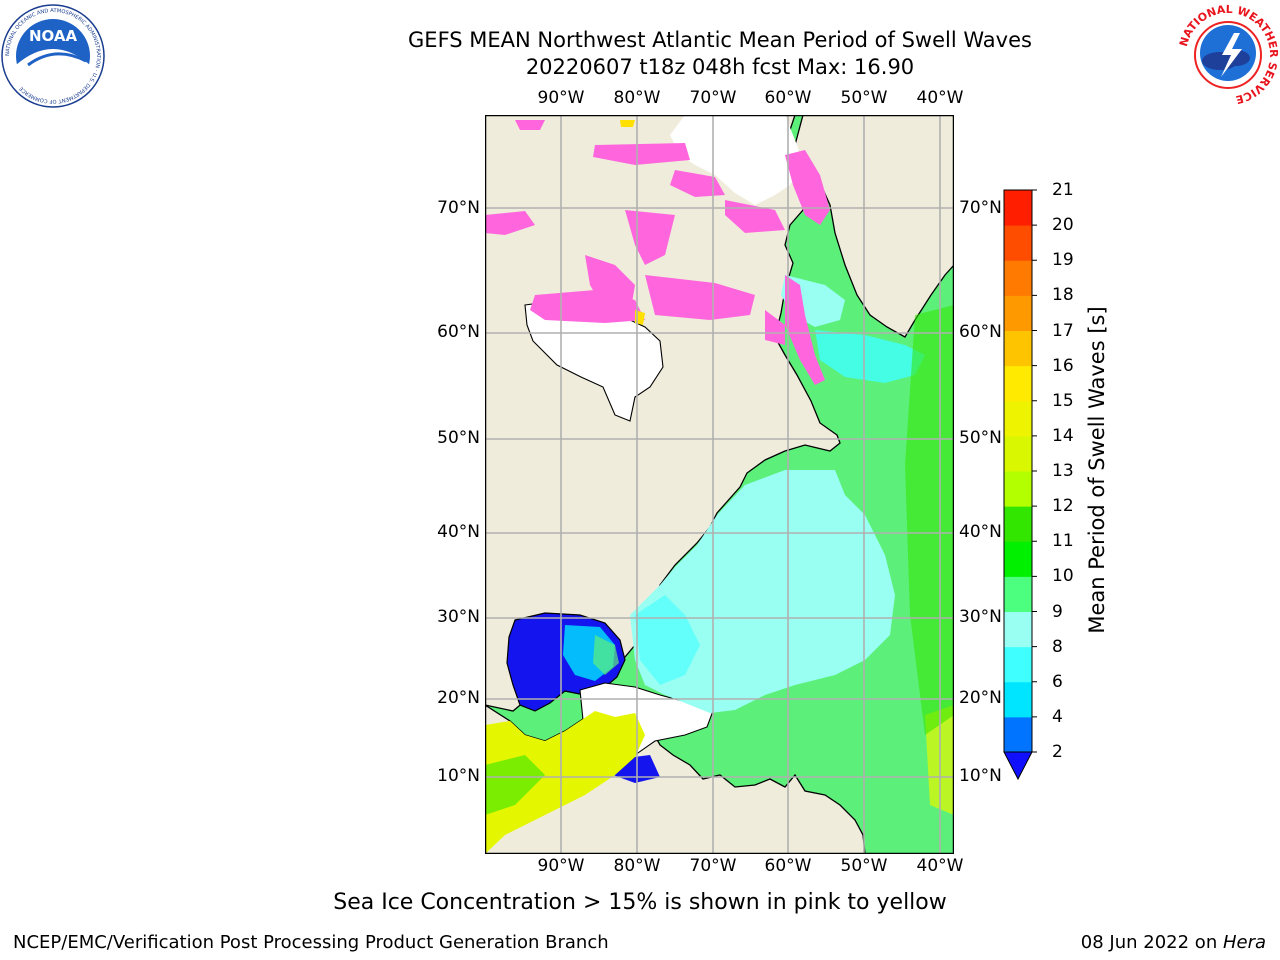  I want to click on lon-label-bottom: 70°W, so click(713, 866).